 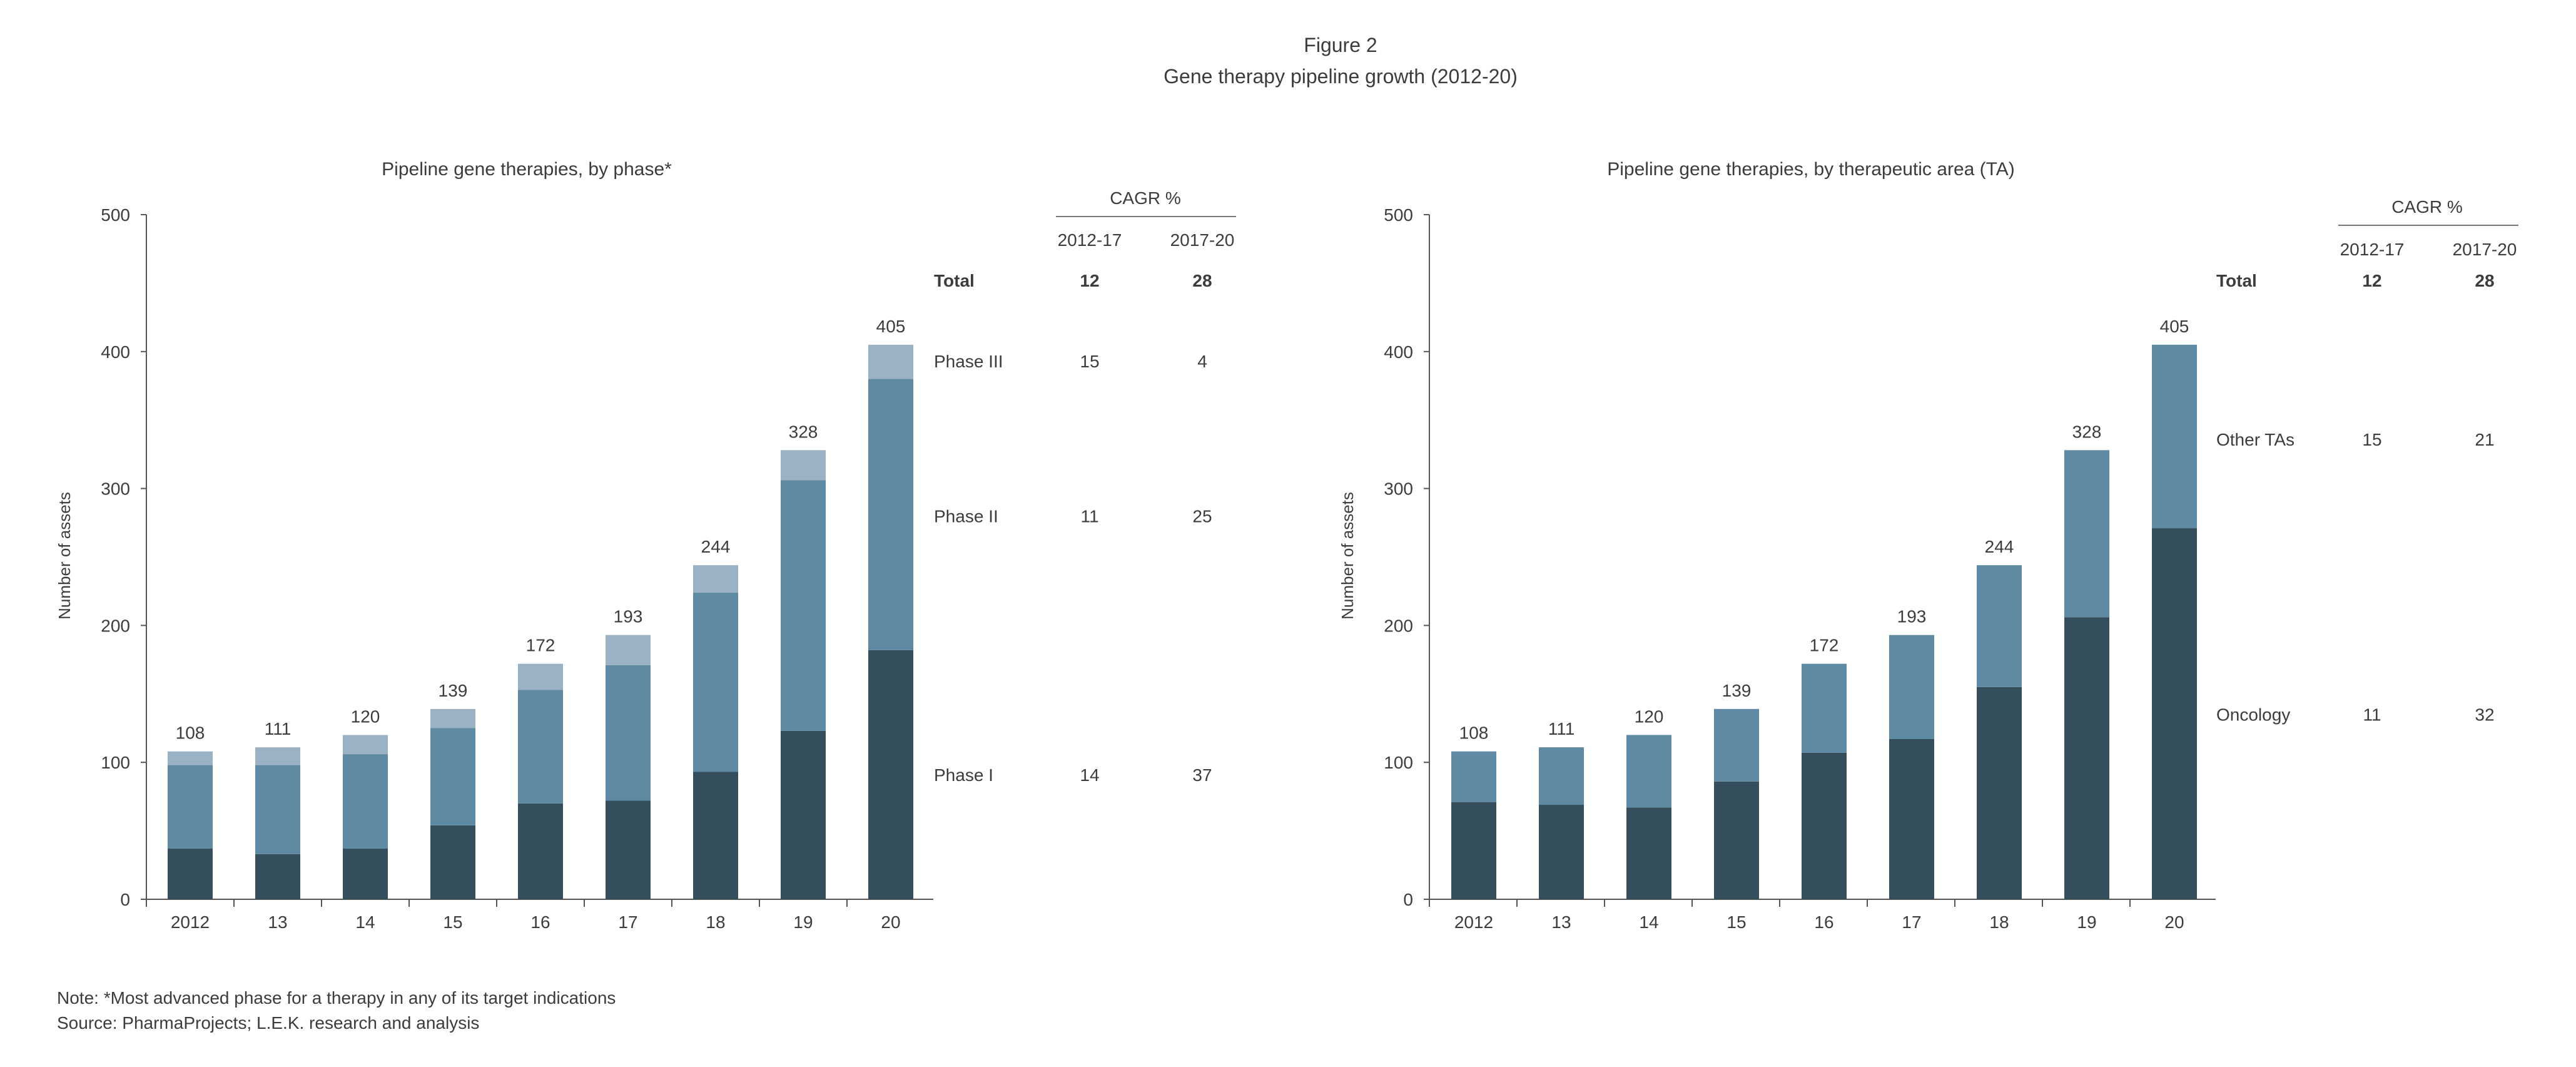 What do you see at coordinates (116, 215) in the screenshot?
I see `phase-y-tick-label: 500` at bounding box center [116, 215].